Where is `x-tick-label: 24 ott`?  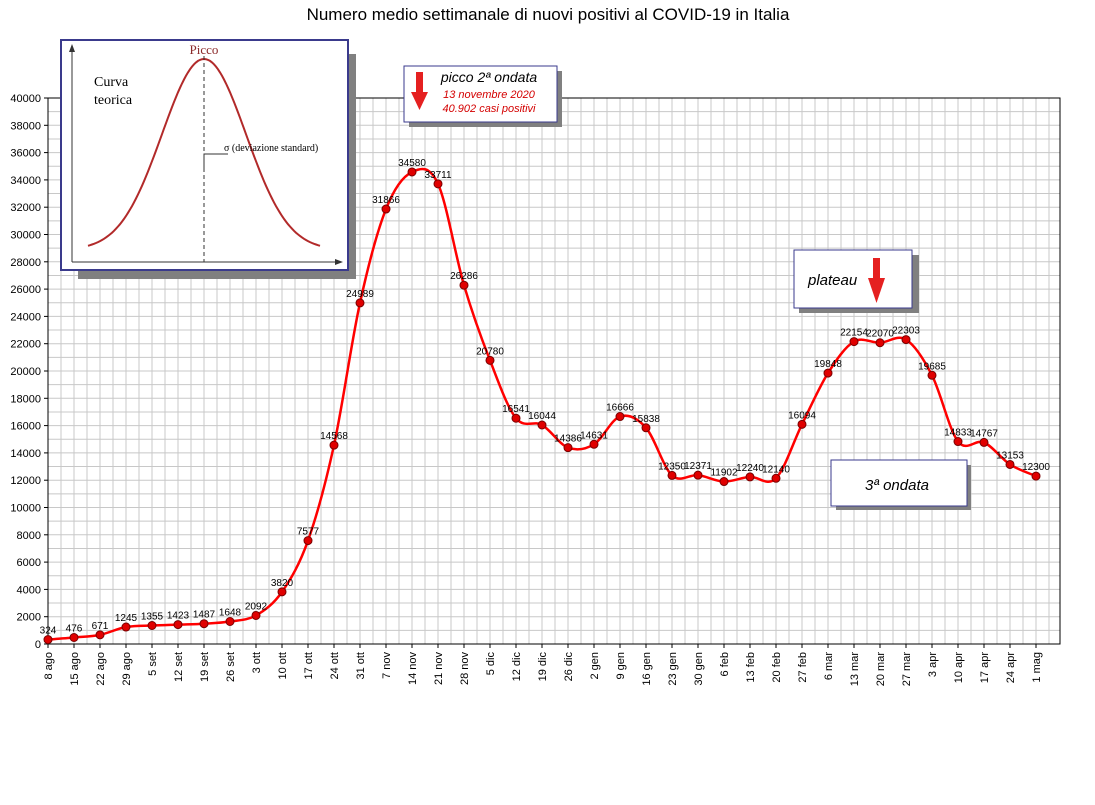
x-tick-label: 24 ott is located at coordinates (335, 666).